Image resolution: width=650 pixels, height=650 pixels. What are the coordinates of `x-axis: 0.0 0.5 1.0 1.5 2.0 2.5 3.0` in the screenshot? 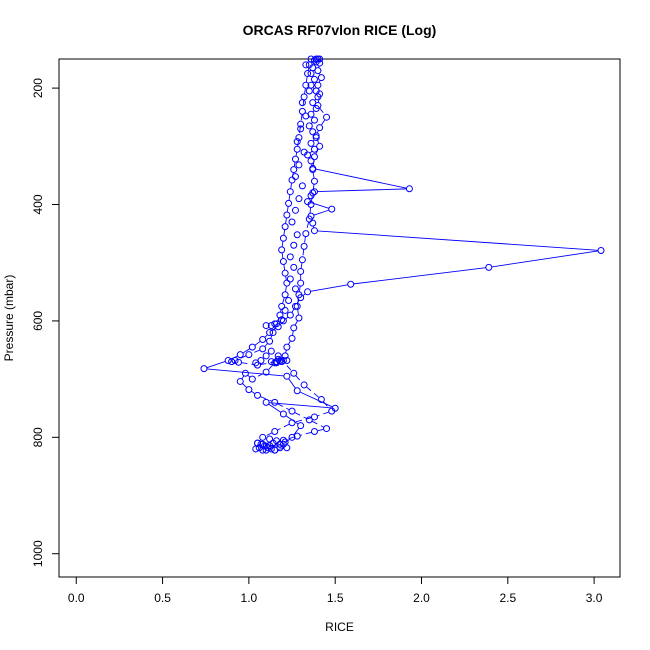 It's located at (335, 590).